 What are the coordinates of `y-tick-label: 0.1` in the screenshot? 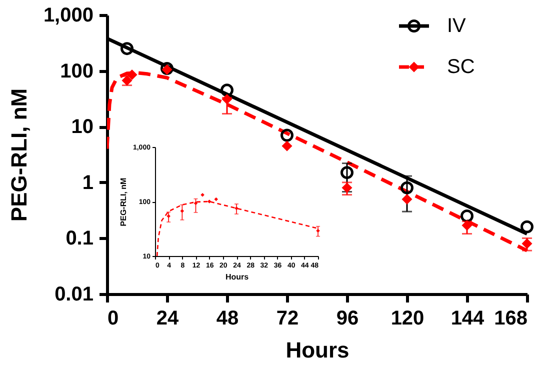 It's located at (80, 239).